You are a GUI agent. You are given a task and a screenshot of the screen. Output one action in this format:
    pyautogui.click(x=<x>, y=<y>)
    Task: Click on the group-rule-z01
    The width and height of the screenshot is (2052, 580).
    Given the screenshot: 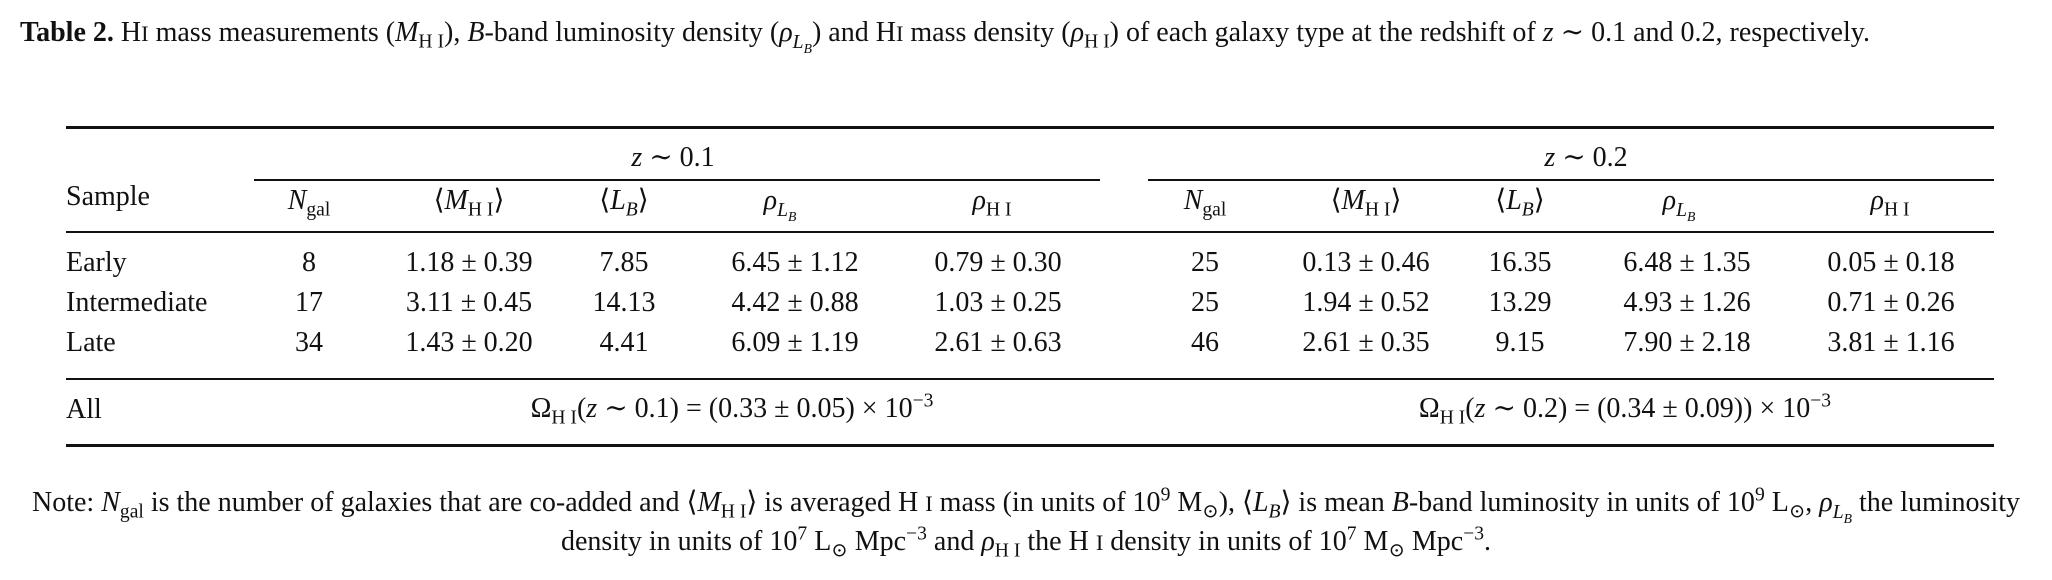 What is the action you would take?
    pyautogui.click(x=677, y=180)
    